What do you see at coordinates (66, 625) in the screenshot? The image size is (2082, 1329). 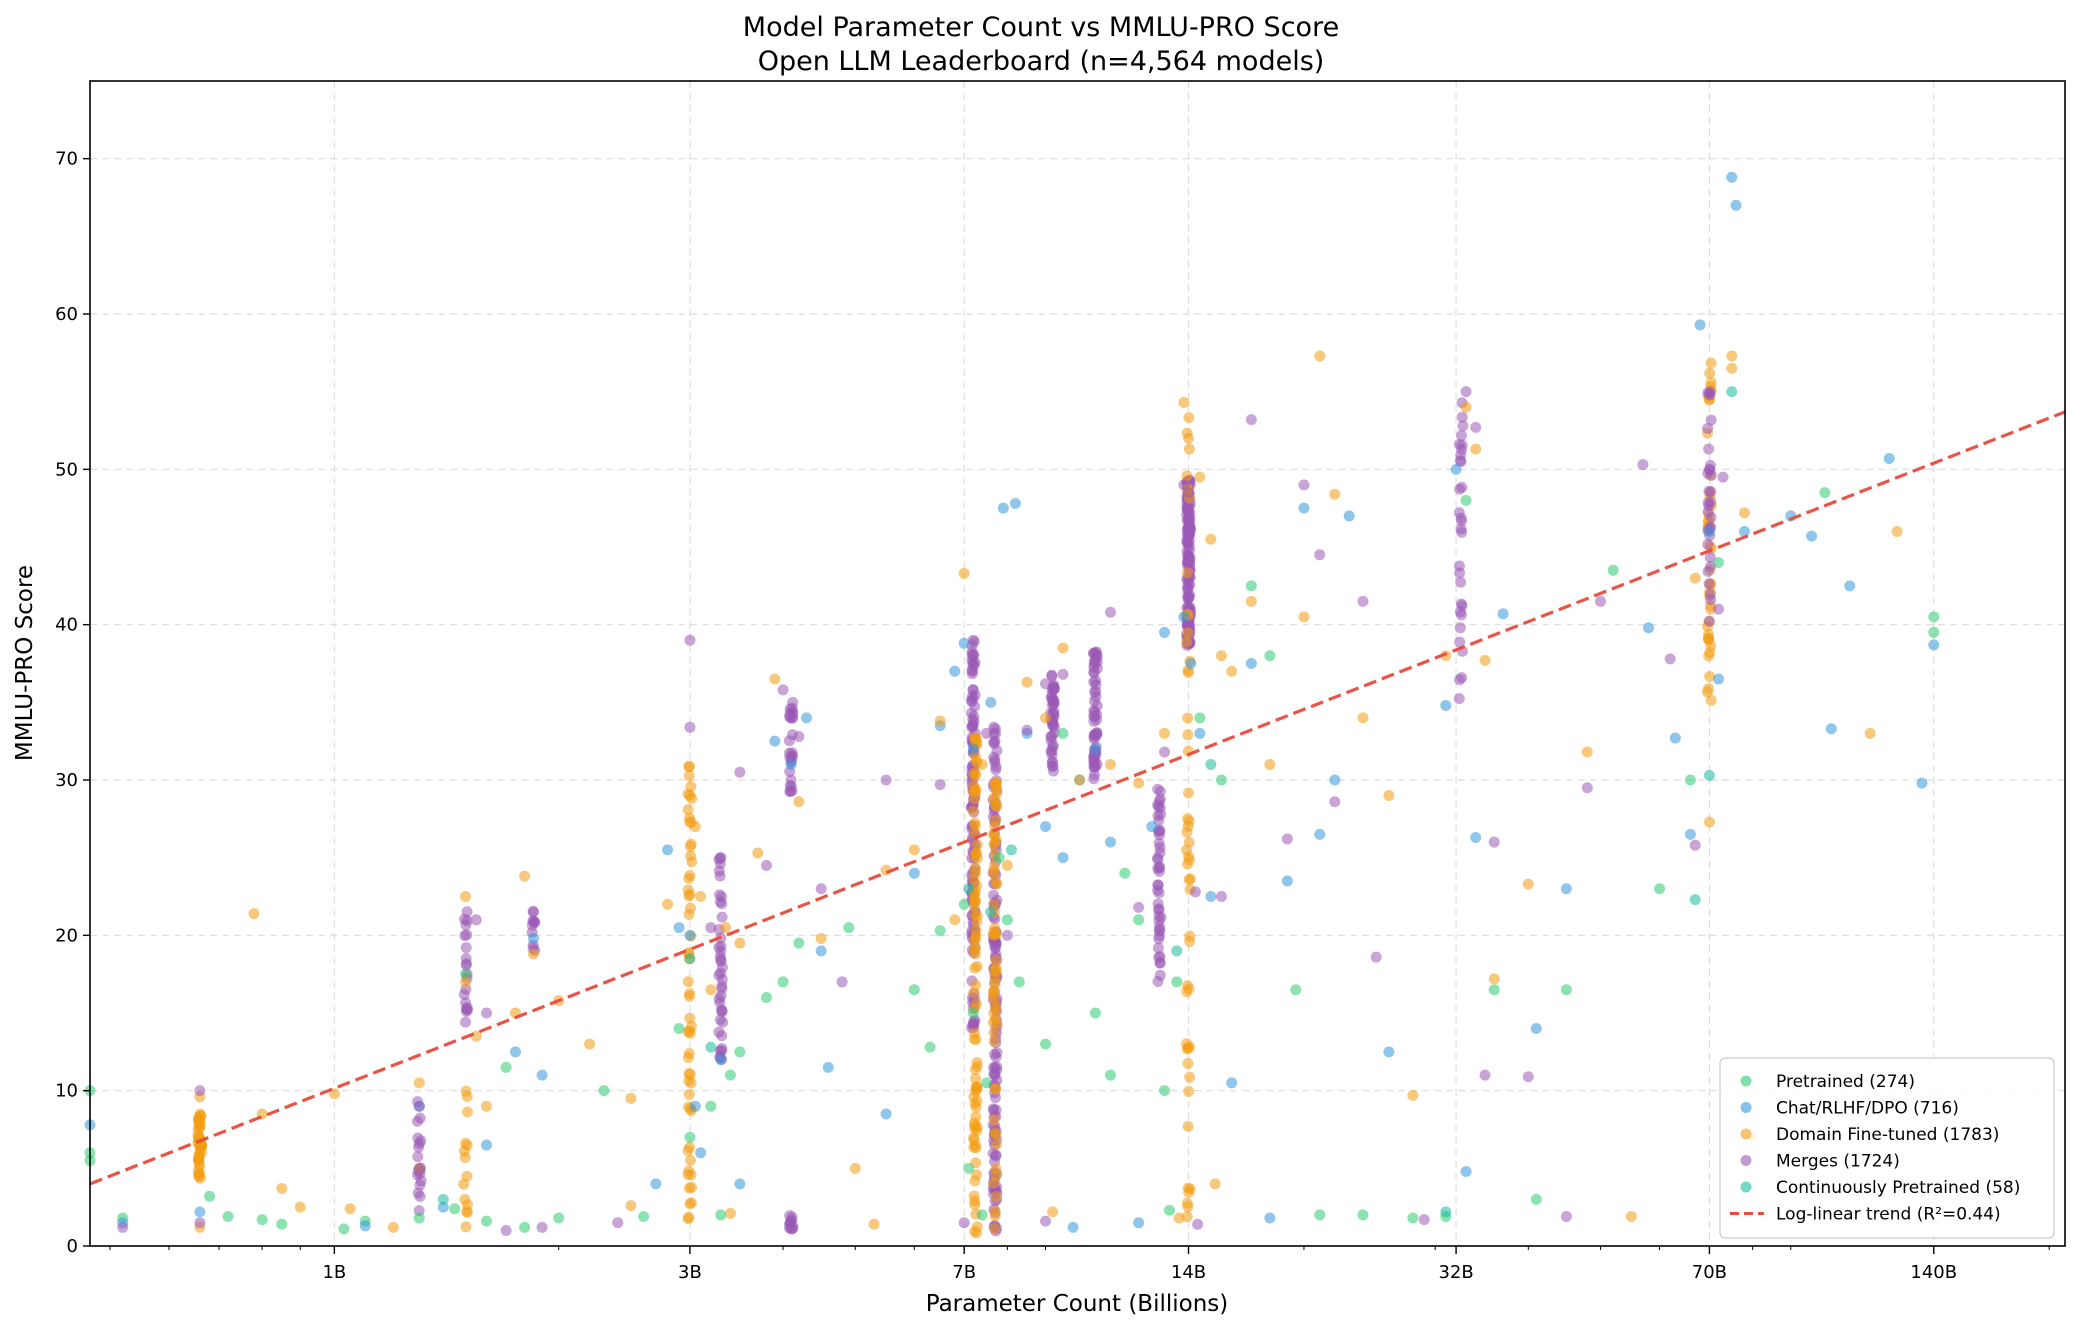 I see `y-tick-label: 40` at bounding box center [66, 625].